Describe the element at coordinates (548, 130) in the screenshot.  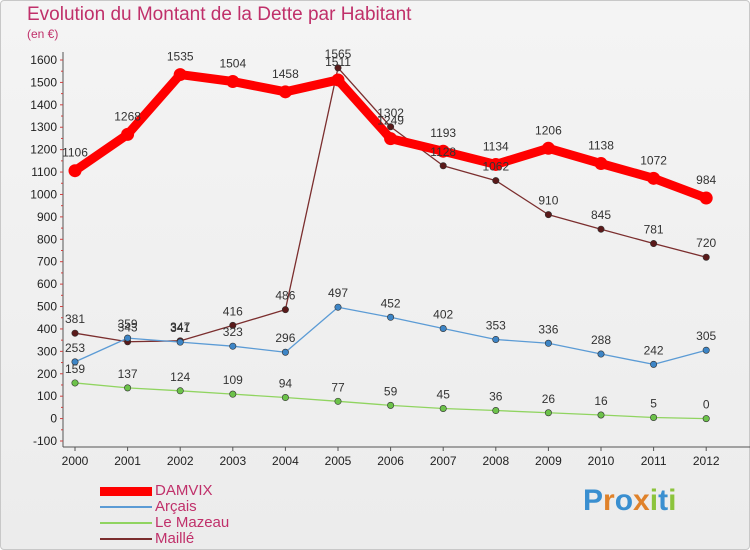
I see `data-label: 1206` at that location.